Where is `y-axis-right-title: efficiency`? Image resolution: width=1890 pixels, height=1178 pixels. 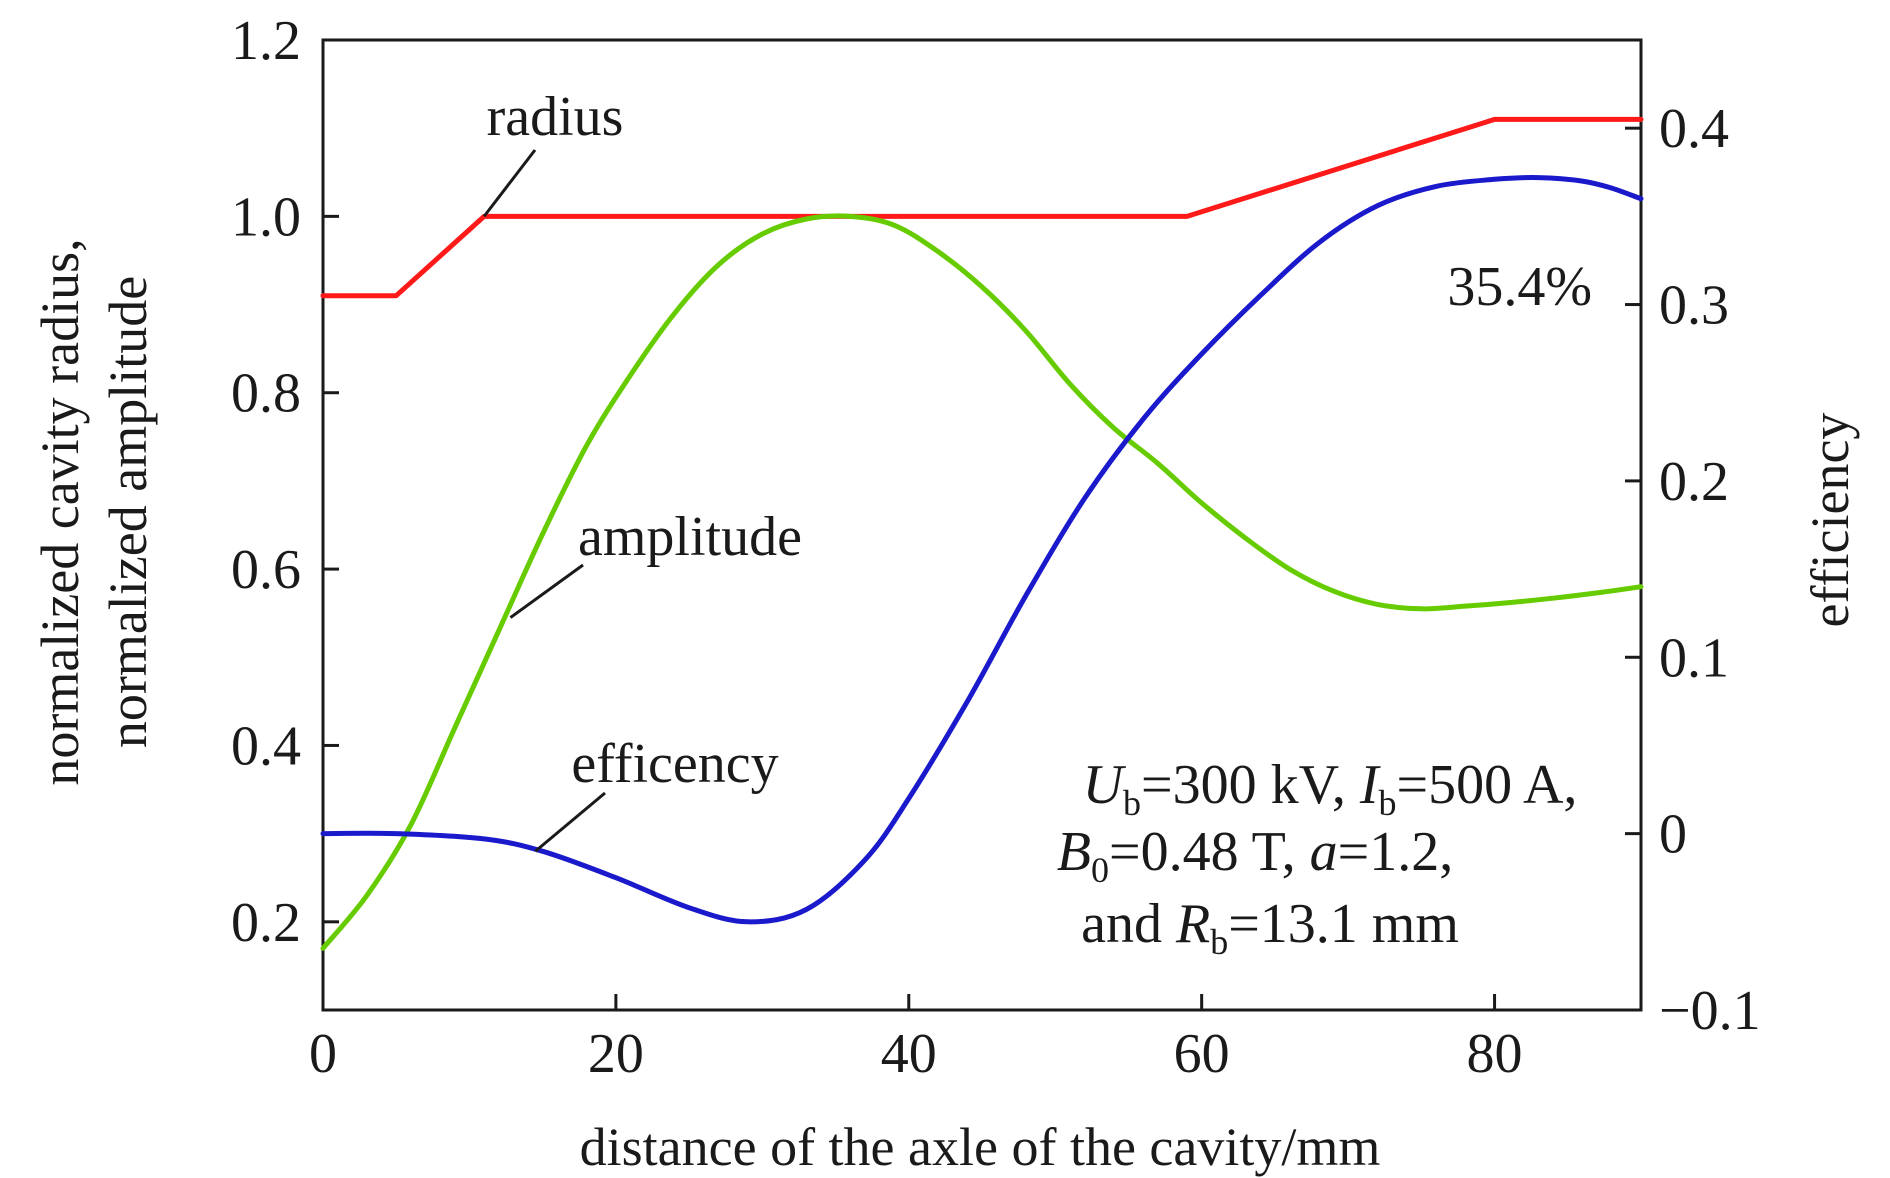
y-axis-right-title: efficiency is located at coordinates (1830, 520).